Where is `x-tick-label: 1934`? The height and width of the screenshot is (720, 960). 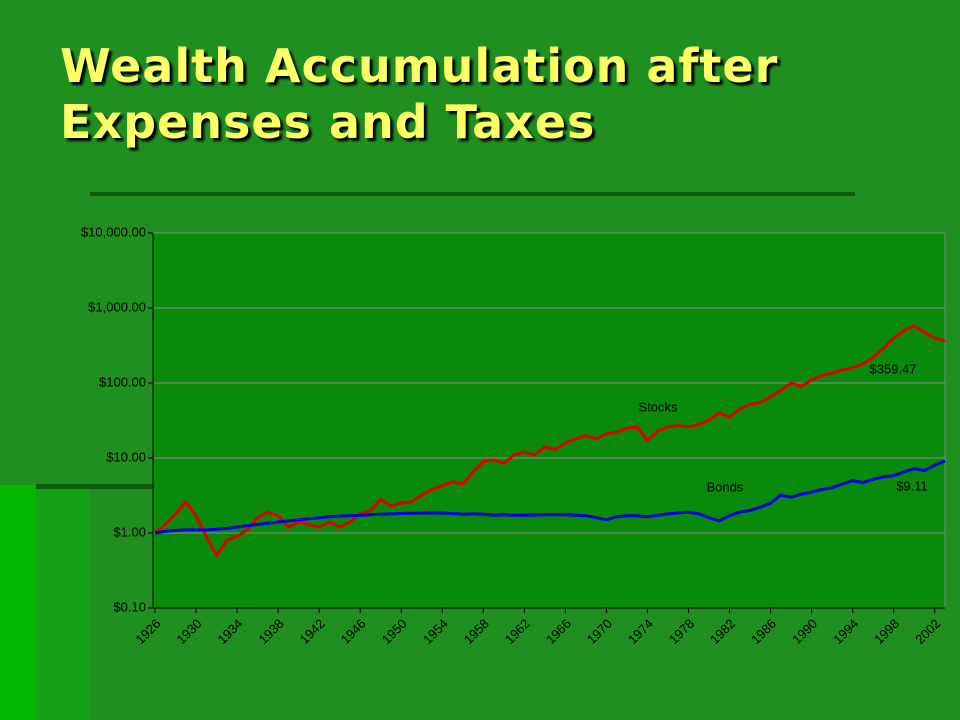
x-tick-label: 1934 is located at coordinates (230, 631).